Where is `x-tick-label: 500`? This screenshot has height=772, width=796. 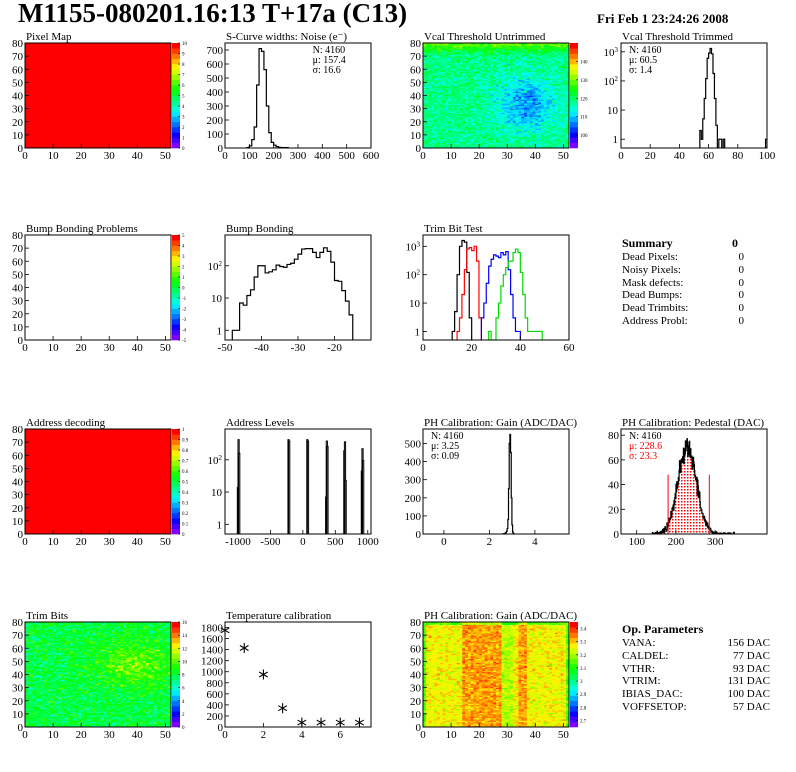 x-tick-label: 500 is located at coordinates (346, 156).